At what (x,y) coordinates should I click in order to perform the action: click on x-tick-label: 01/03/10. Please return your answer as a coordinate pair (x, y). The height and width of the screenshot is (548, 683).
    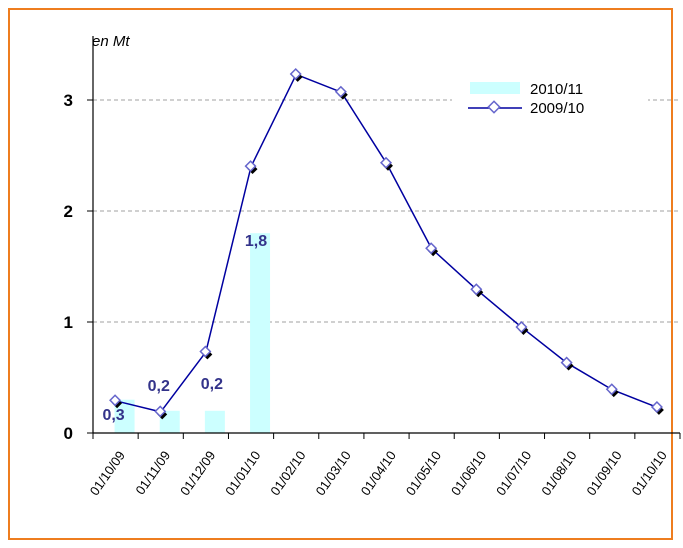
    Looking at the image, I should click on (332, 473).